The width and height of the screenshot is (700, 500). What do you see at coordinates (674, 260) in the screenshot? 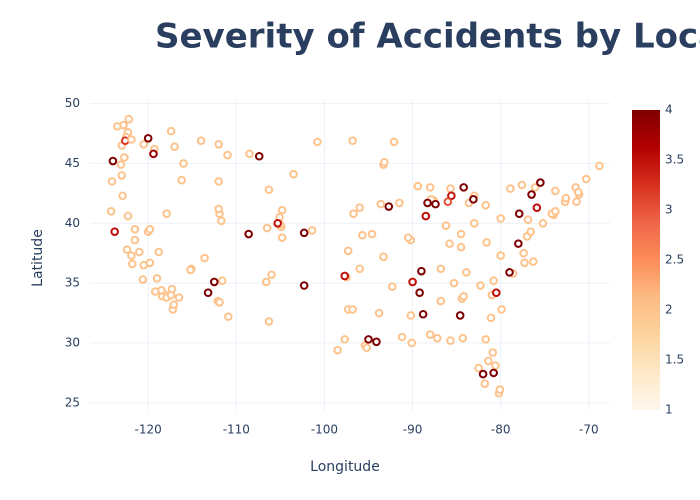
I see `colorbar-tick-label: 2.5` at bounding box center [674, 260].